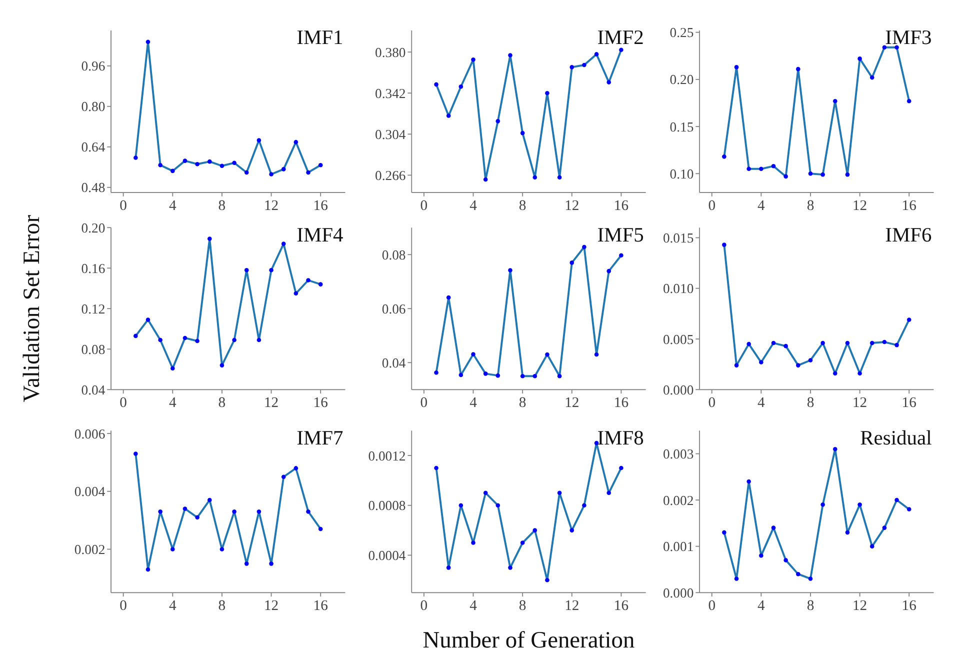 This screenshot has height=666, width=954. What do you see at coordinates (93, 106) in the screenshot?
I see `y-tick-label: 0.80` at bounding box center [93, 106].